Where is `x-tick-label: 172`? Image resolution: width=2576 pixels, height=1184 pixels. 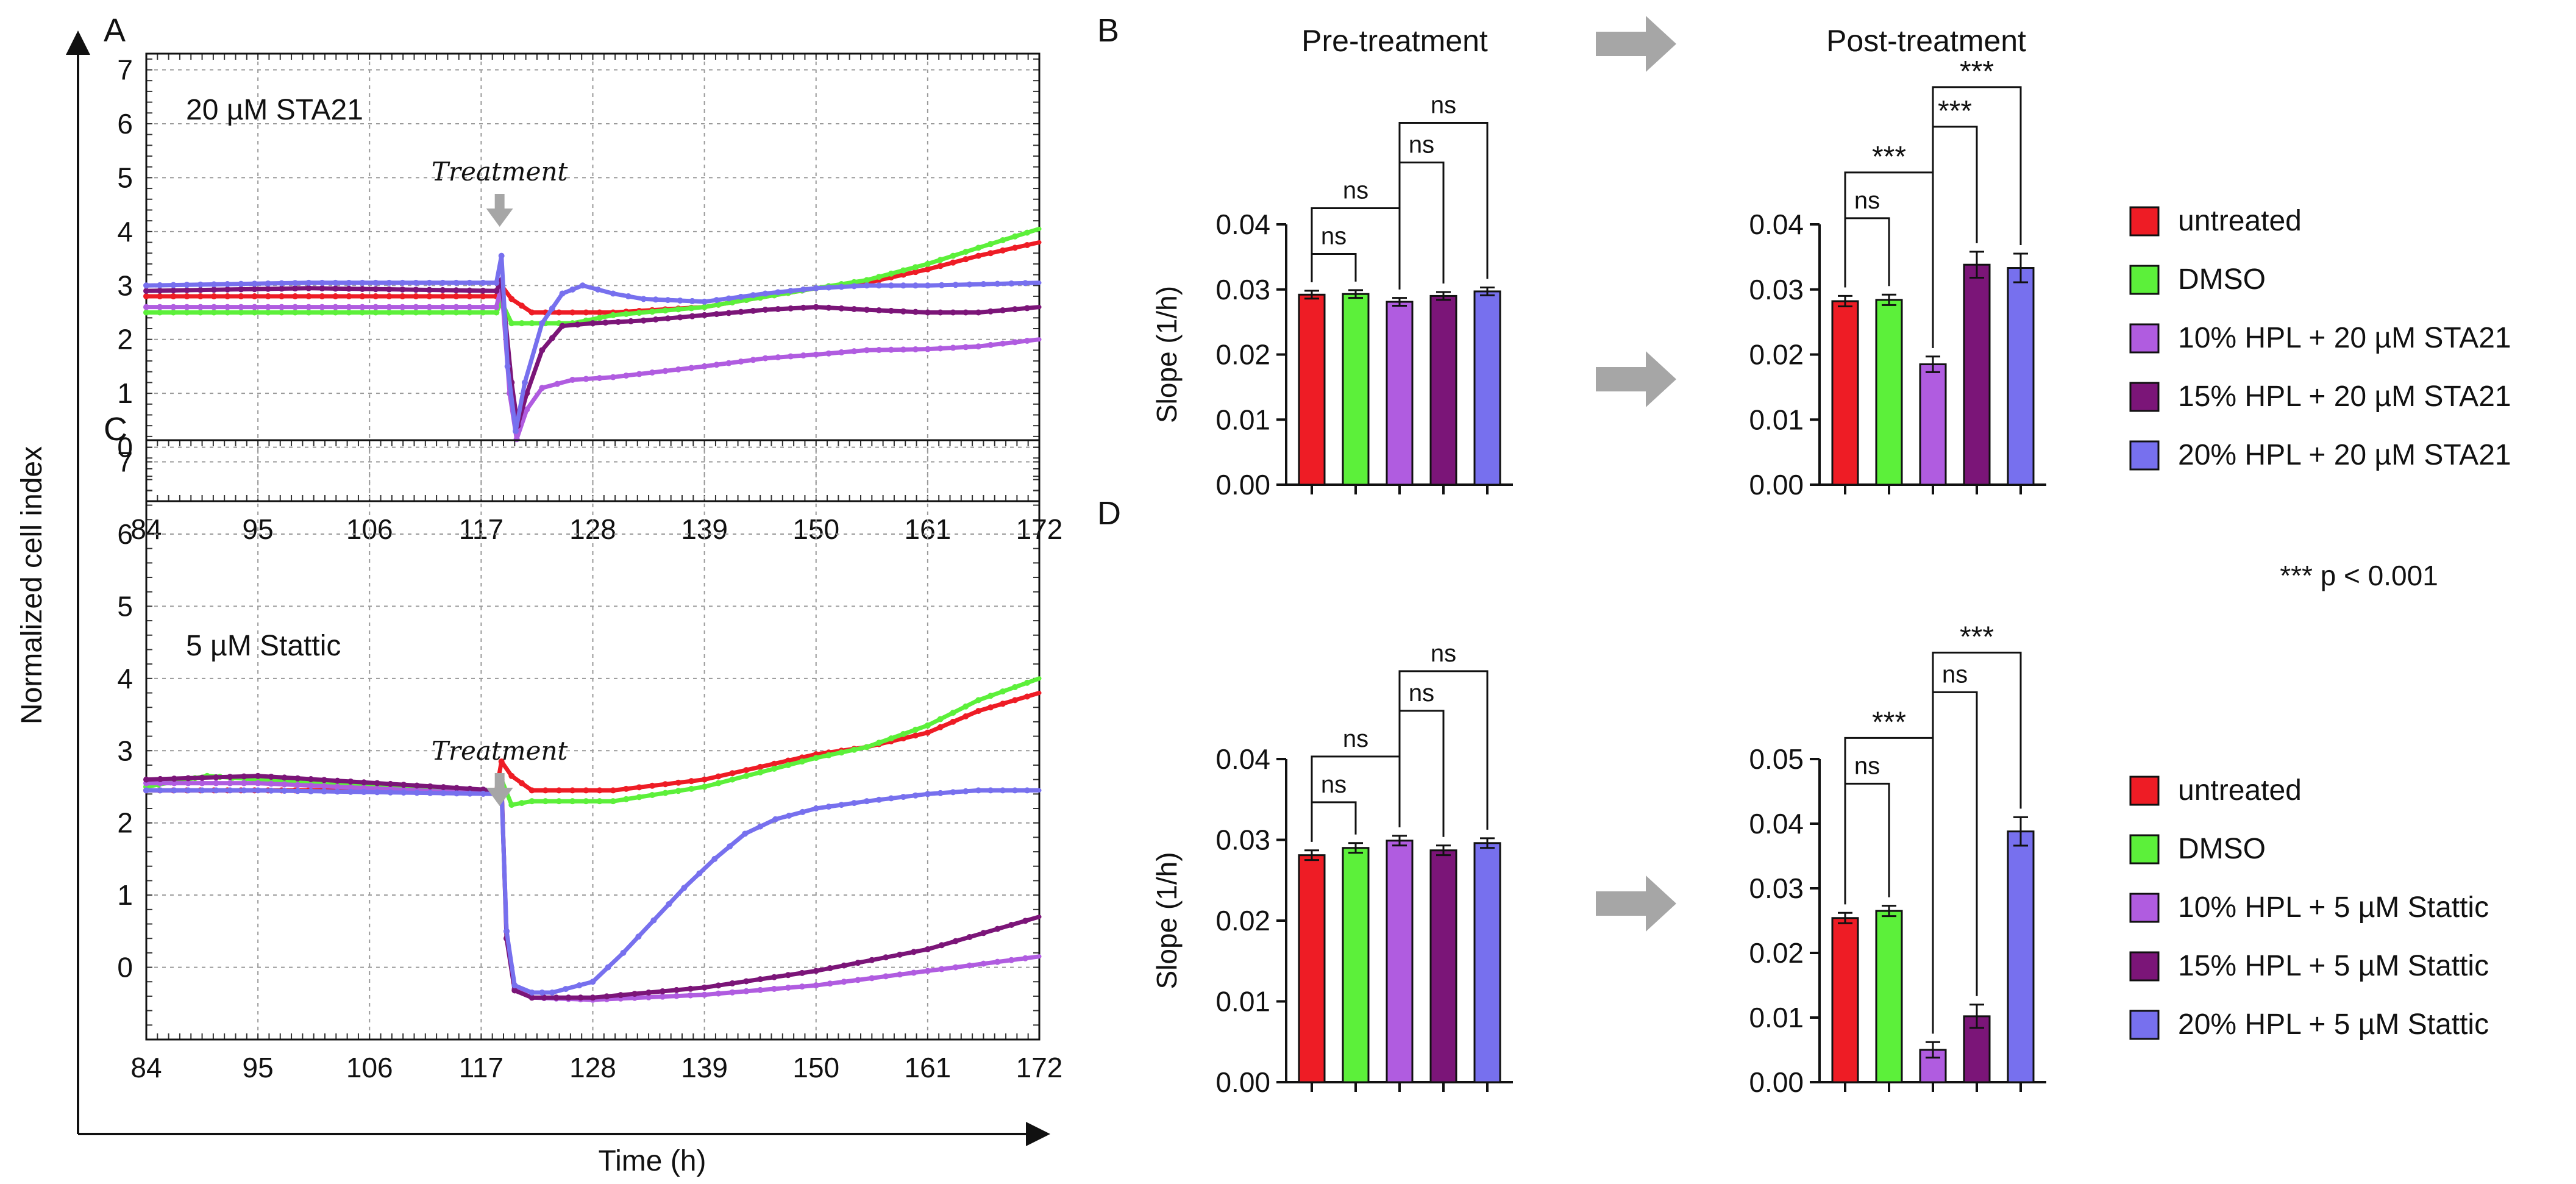 x-tick-label: 172 is located at coordinates (1039, 1067).